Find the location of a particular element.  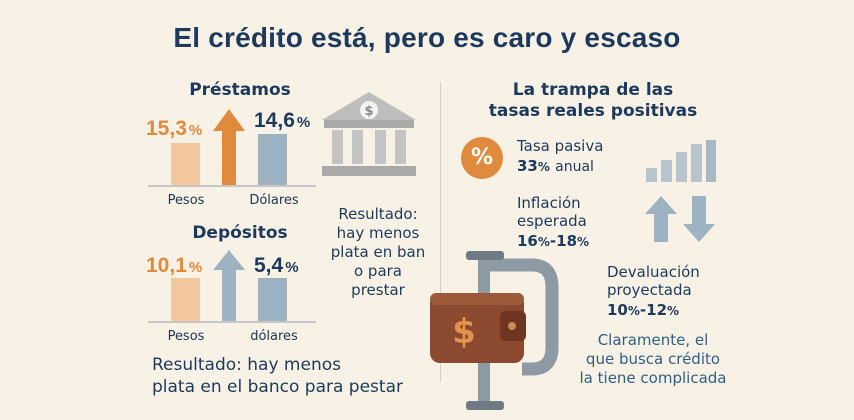

depositos-axis is located at coordinates (232, 322).